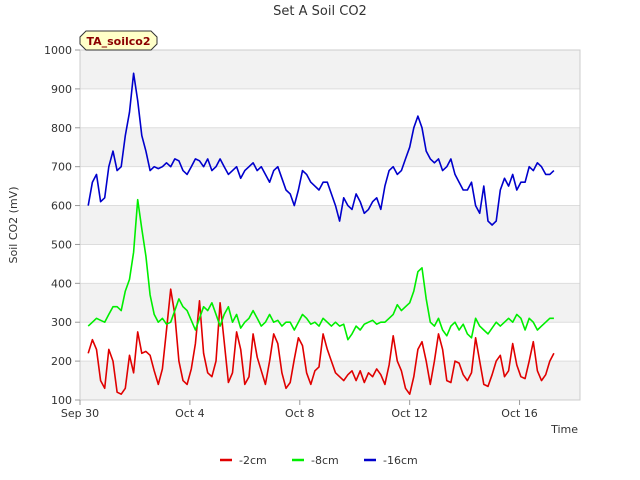 The width and height of the screenshot is (640, 480). What do you see at coordinates (564, 429) in the screenshot?
I see `x-axis-label: Time` at bounding box center [564, 429].